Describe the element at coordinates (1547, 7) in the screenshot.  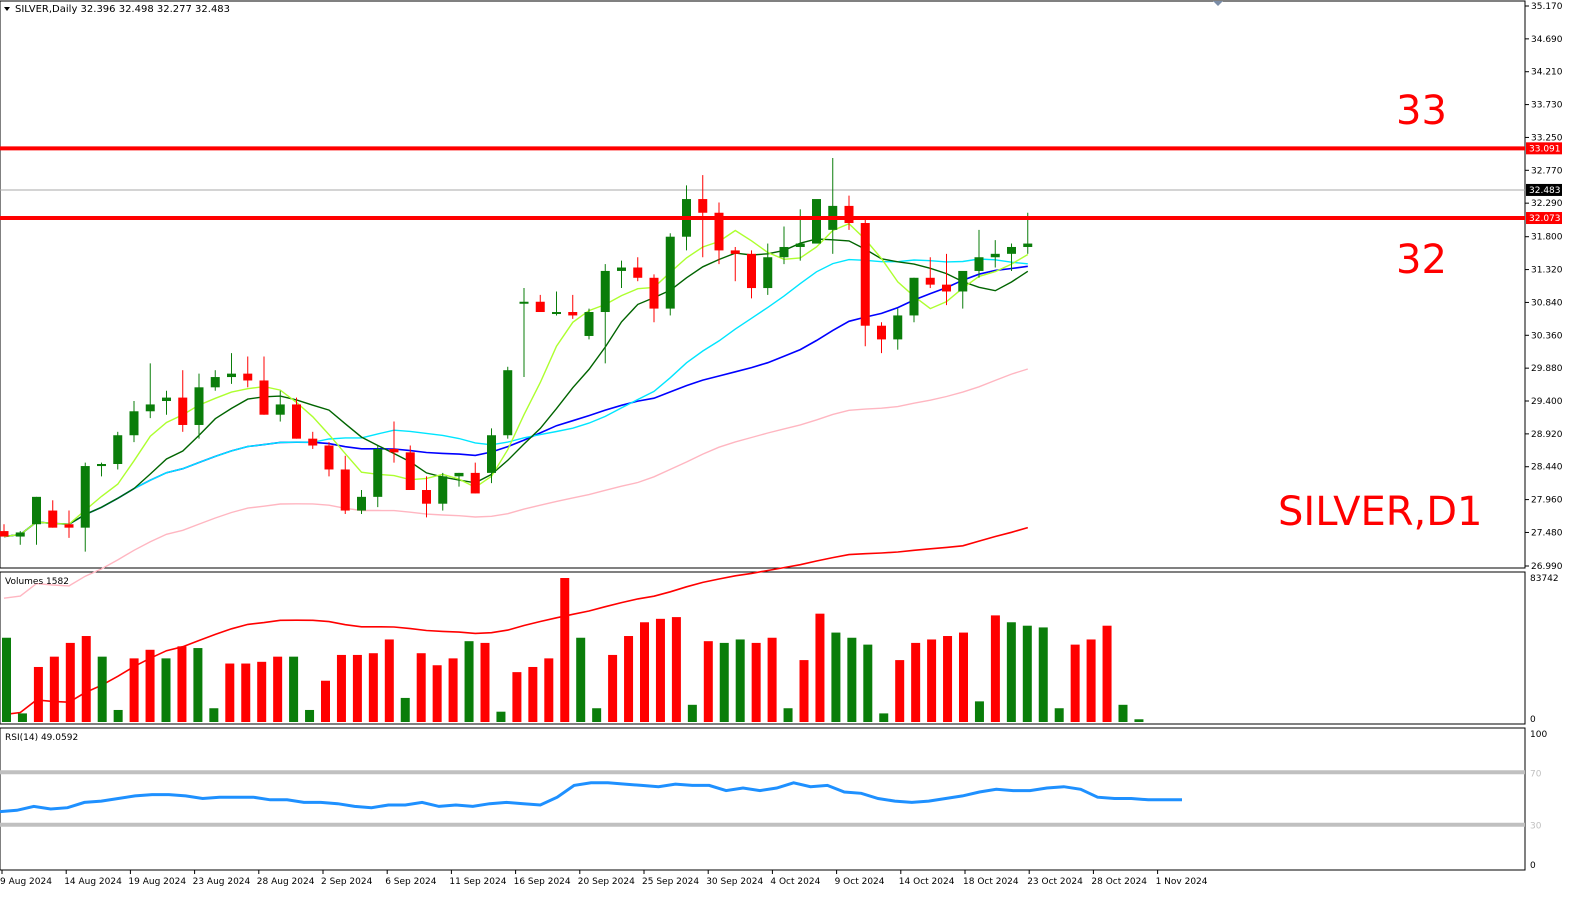
I see `price-tick-label: 35.170` at that location.